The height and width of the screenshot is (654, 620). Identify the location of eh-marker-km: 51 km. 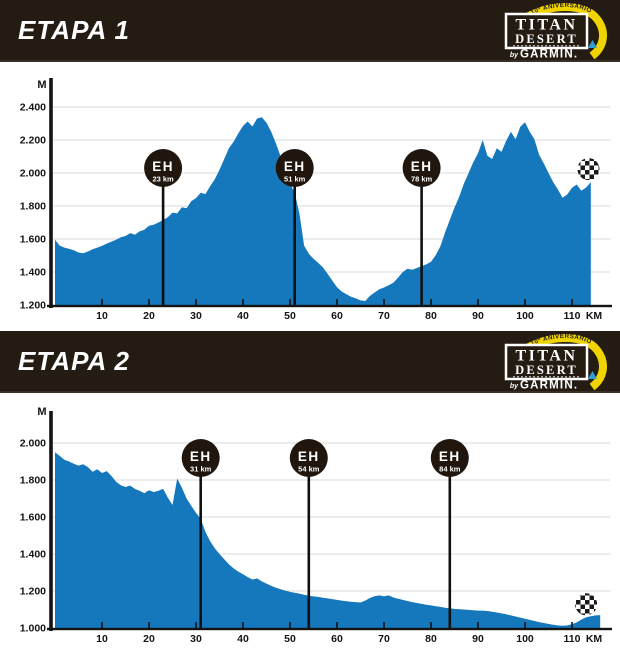
(295, 179).